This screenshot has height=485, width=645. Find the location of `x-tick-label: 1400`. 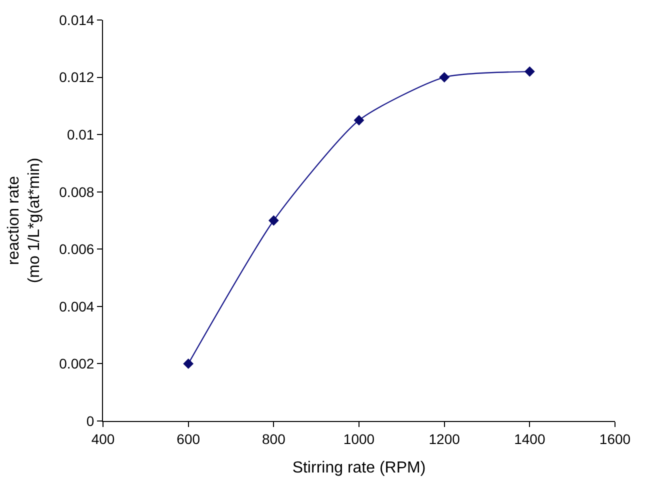

x-tick-label: 1400 is located at coordinates (530, 438).